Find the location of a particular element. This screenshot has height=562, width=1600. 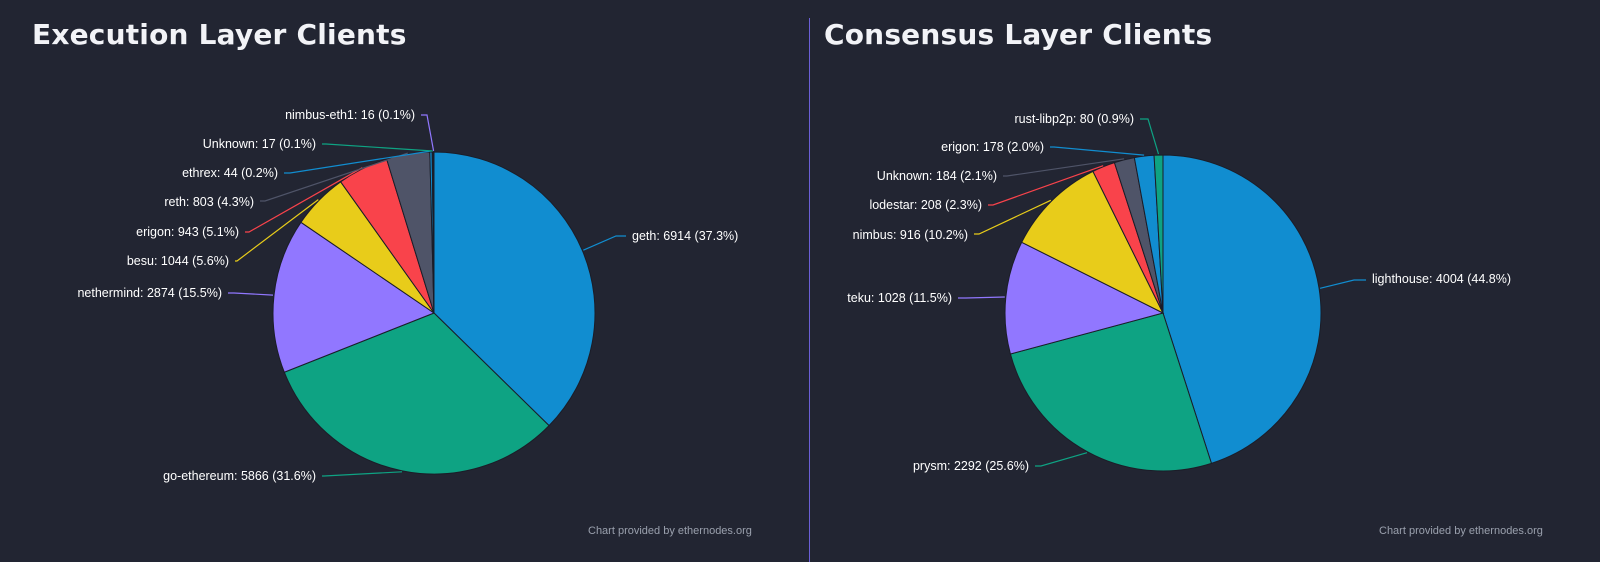

consensus-slice-teku is located at coordinates (1084, 298).